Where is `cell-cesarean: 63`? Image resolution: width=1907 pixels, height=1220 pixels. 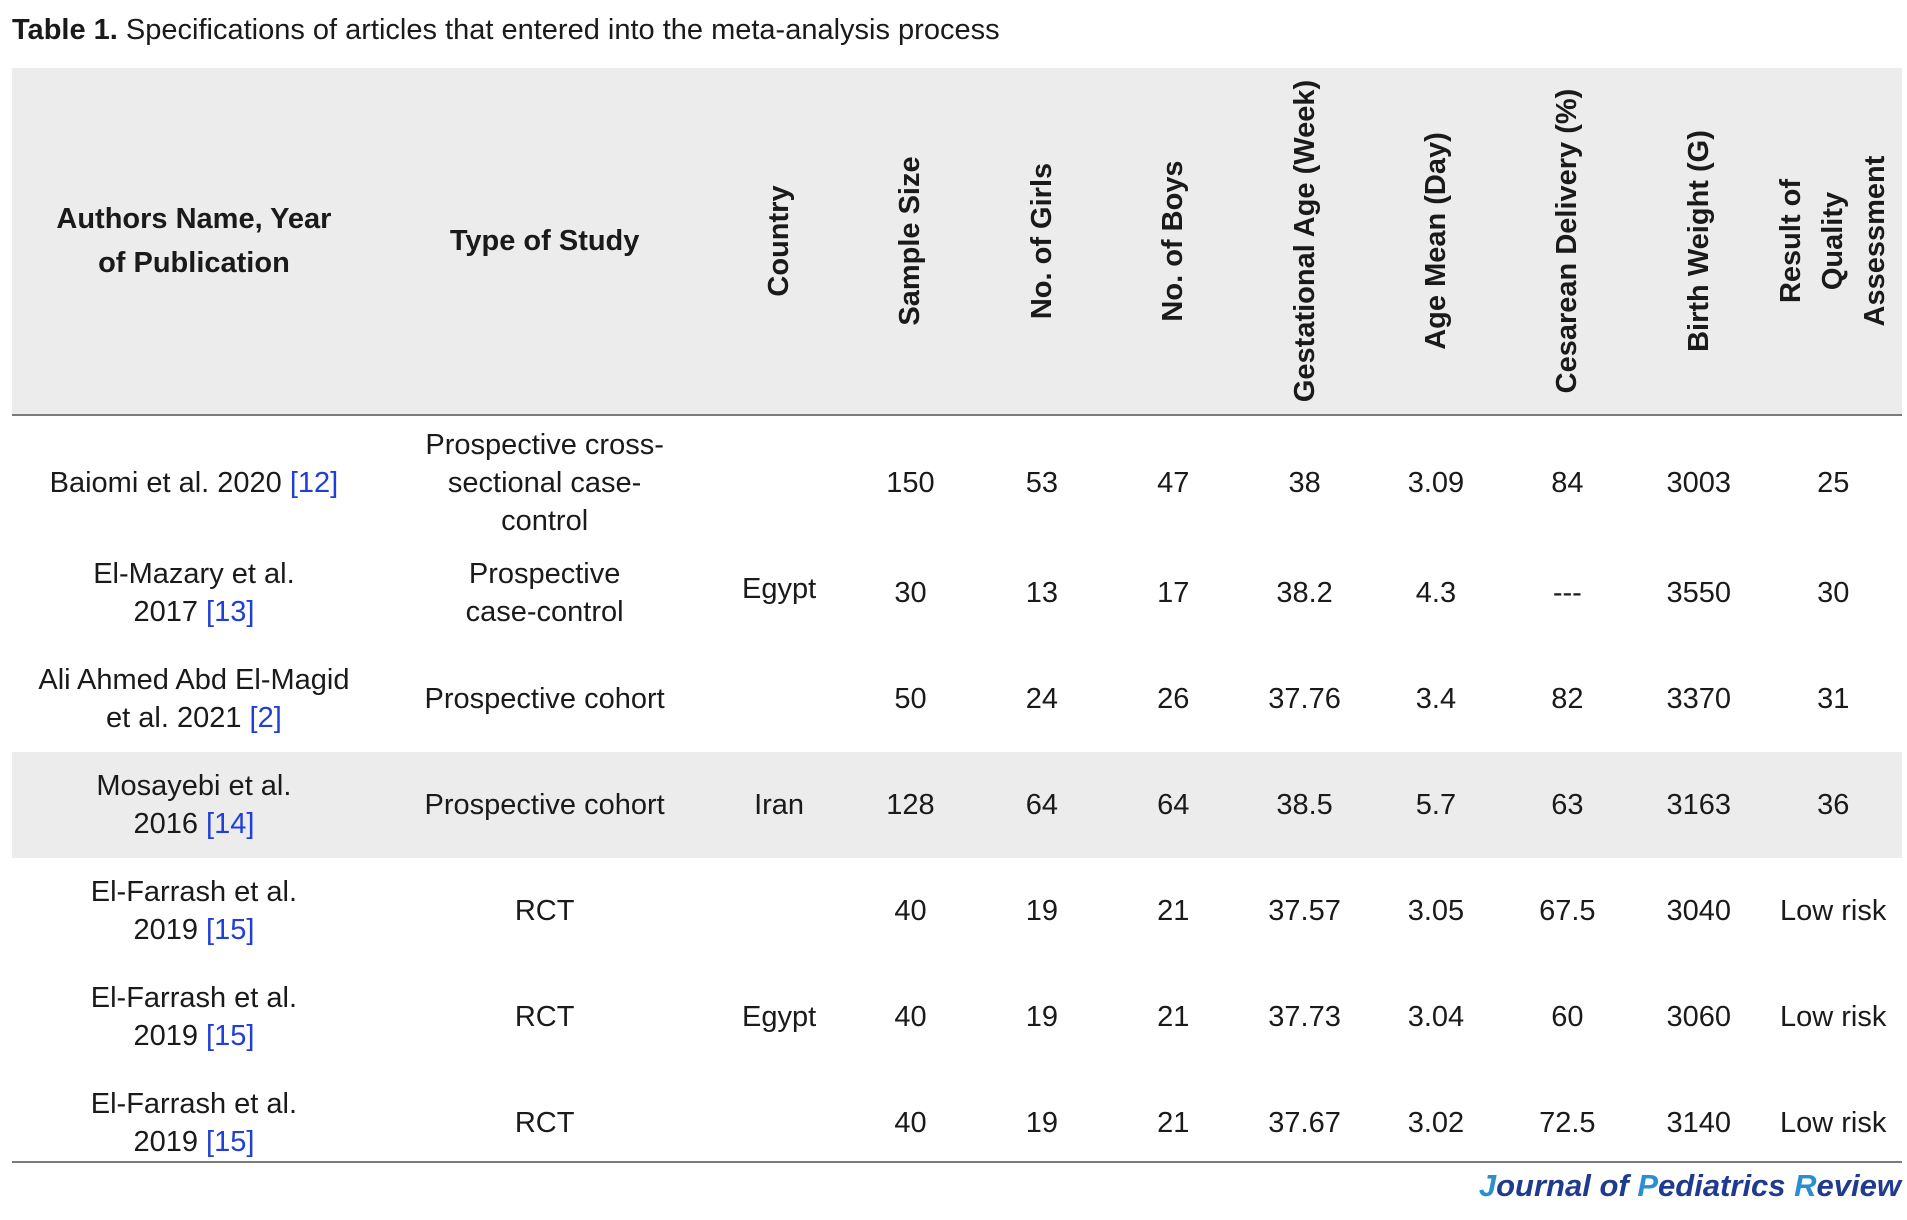 cell-cesarean: 63 is located at coordinates (1567, 805).